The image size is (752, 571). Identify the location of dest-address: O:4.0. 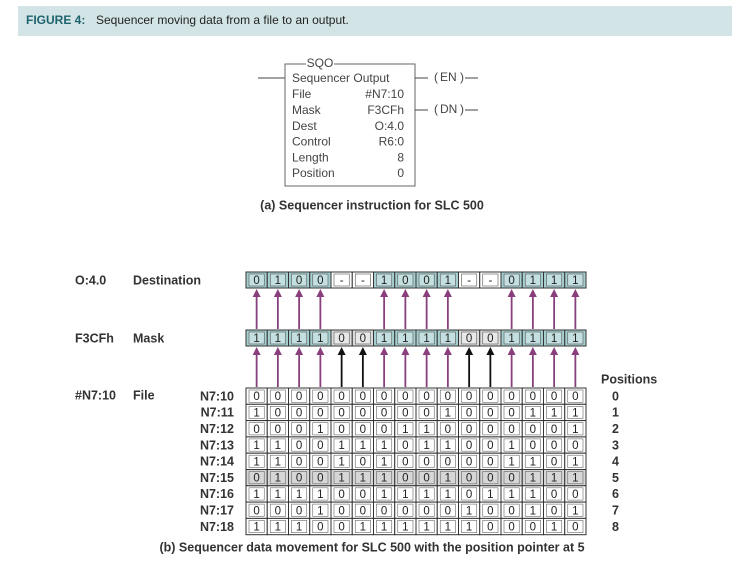
(90, 280).